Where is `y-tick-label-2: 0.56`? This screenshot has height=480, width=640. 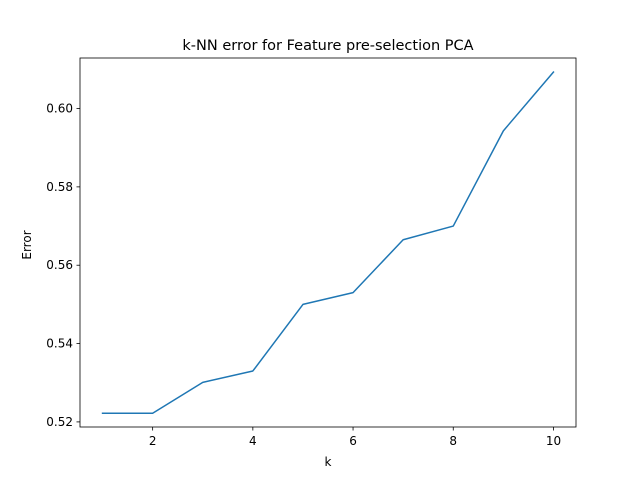 y-tick-label-2: 0.56 is located at coordinates (59, 265).